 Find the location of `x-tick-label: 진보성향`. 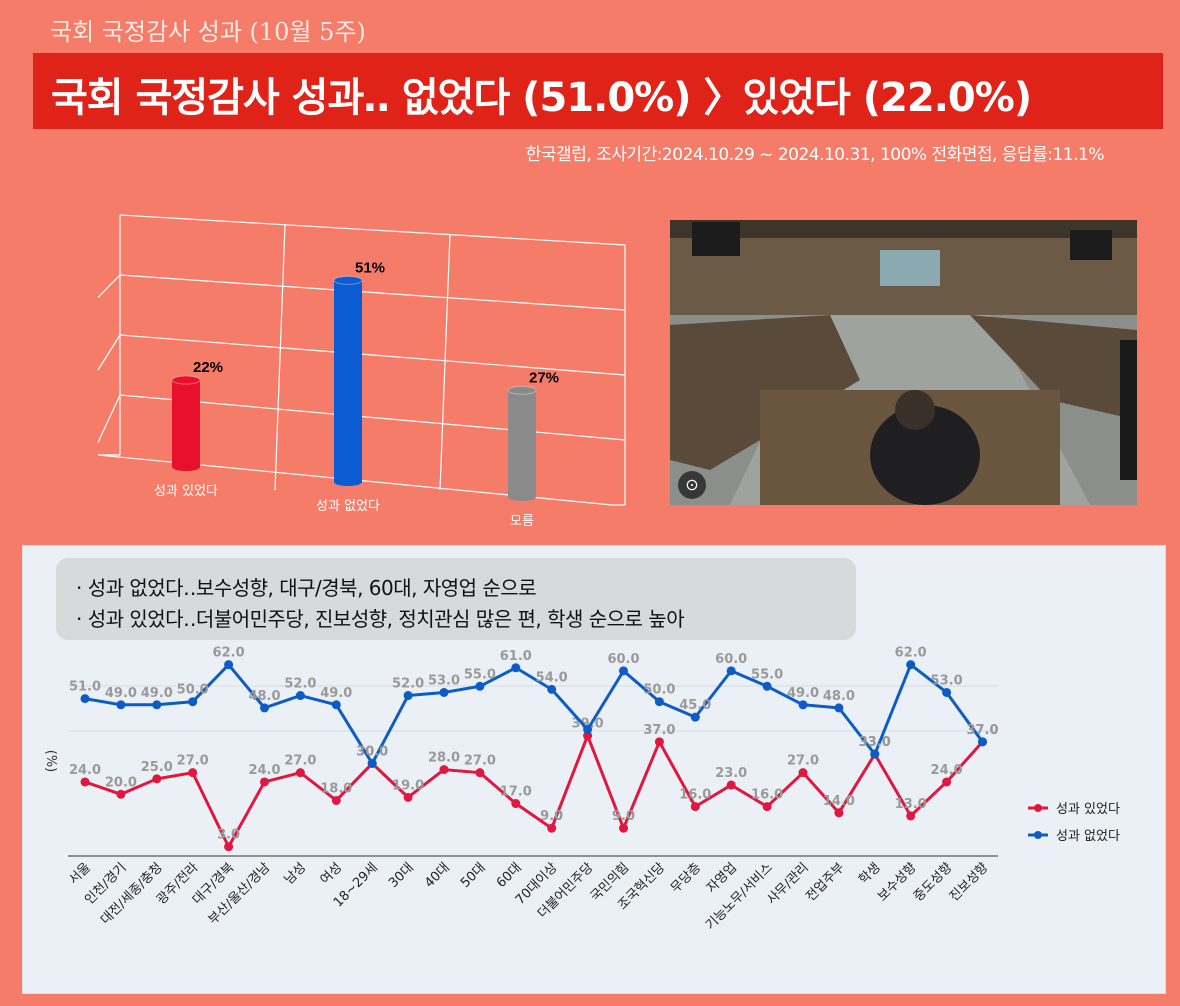

x-tick-label: 진보성향 is located at coordinates (969, 882).